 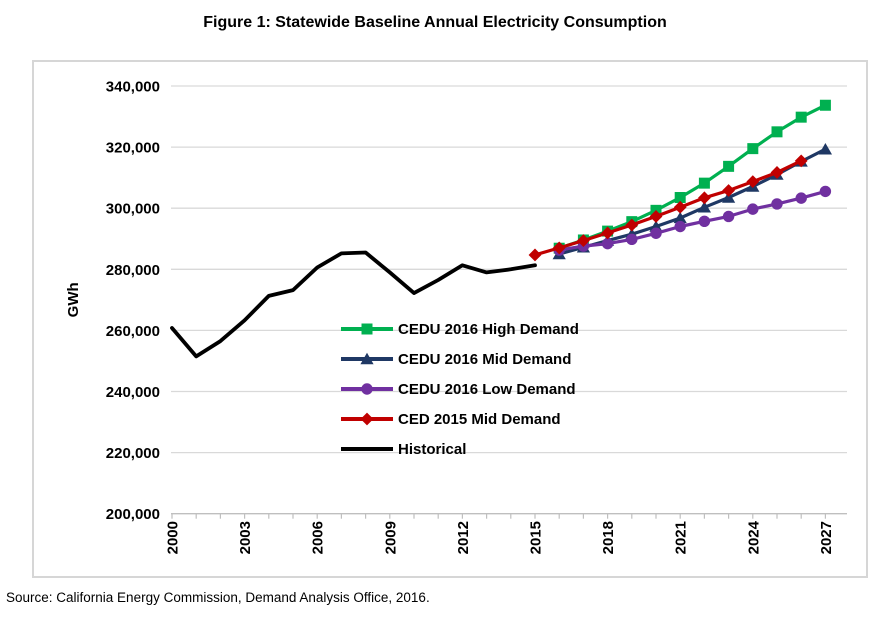 What do you see at coordinates (133, 270) in the screenshot?
I see `y-axis-tick-label: 280,000` at bounding box center [133, 270].